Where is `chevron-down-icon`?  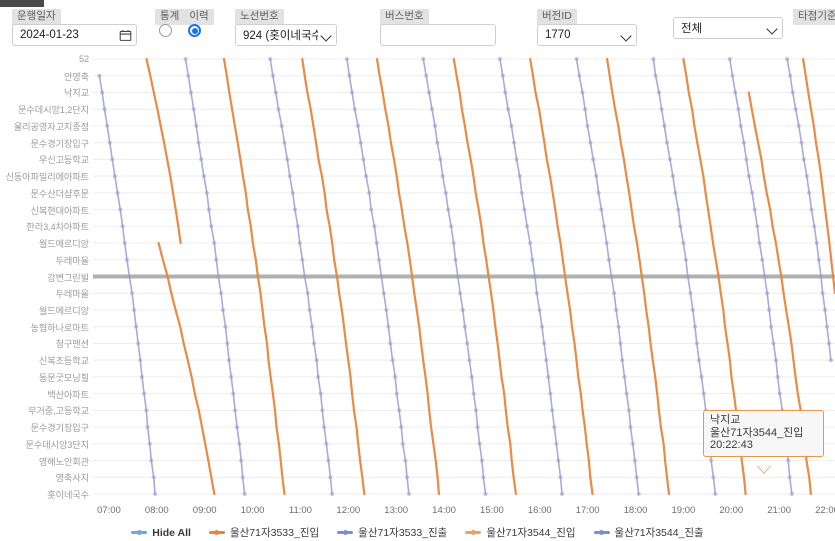
chevron-down-icon is located at coordinates (626, 35).